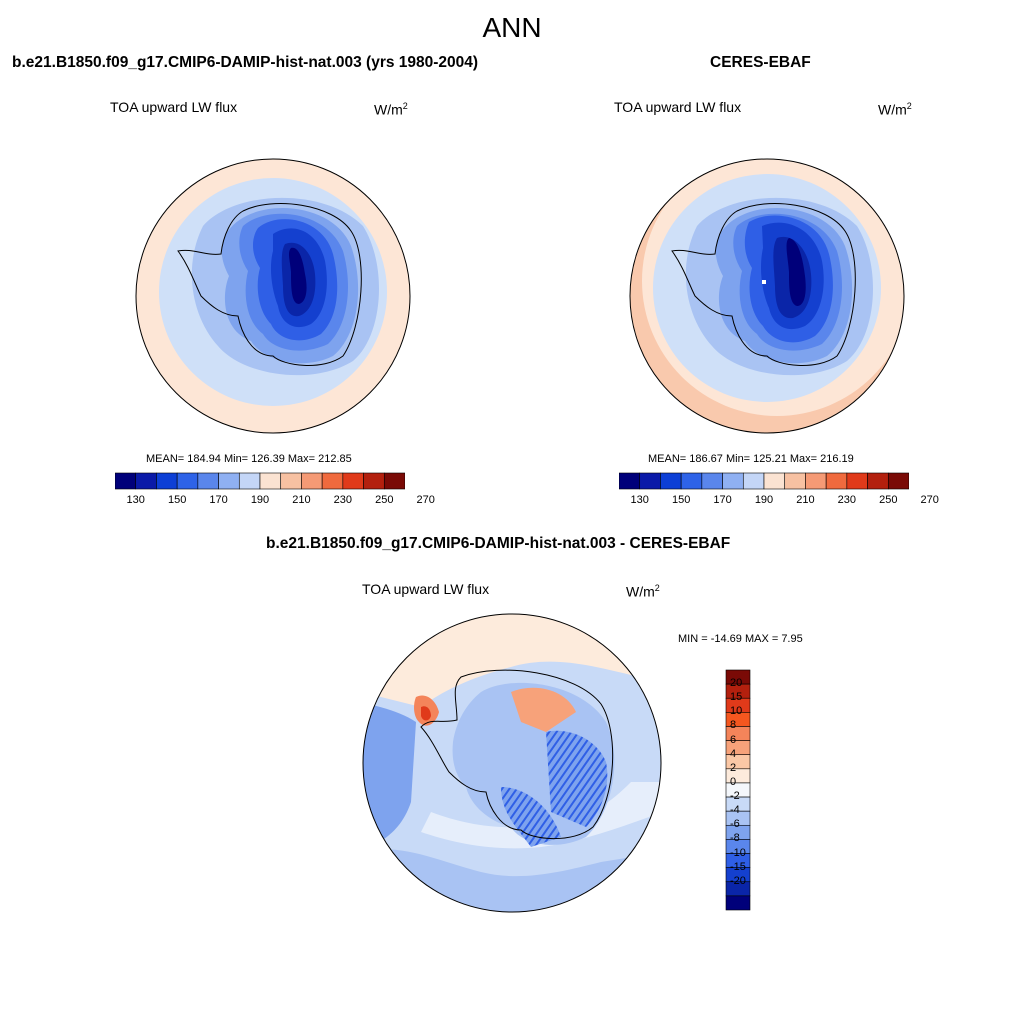  I want to click on colorbar-tick-label: 10, so click(736, 711).